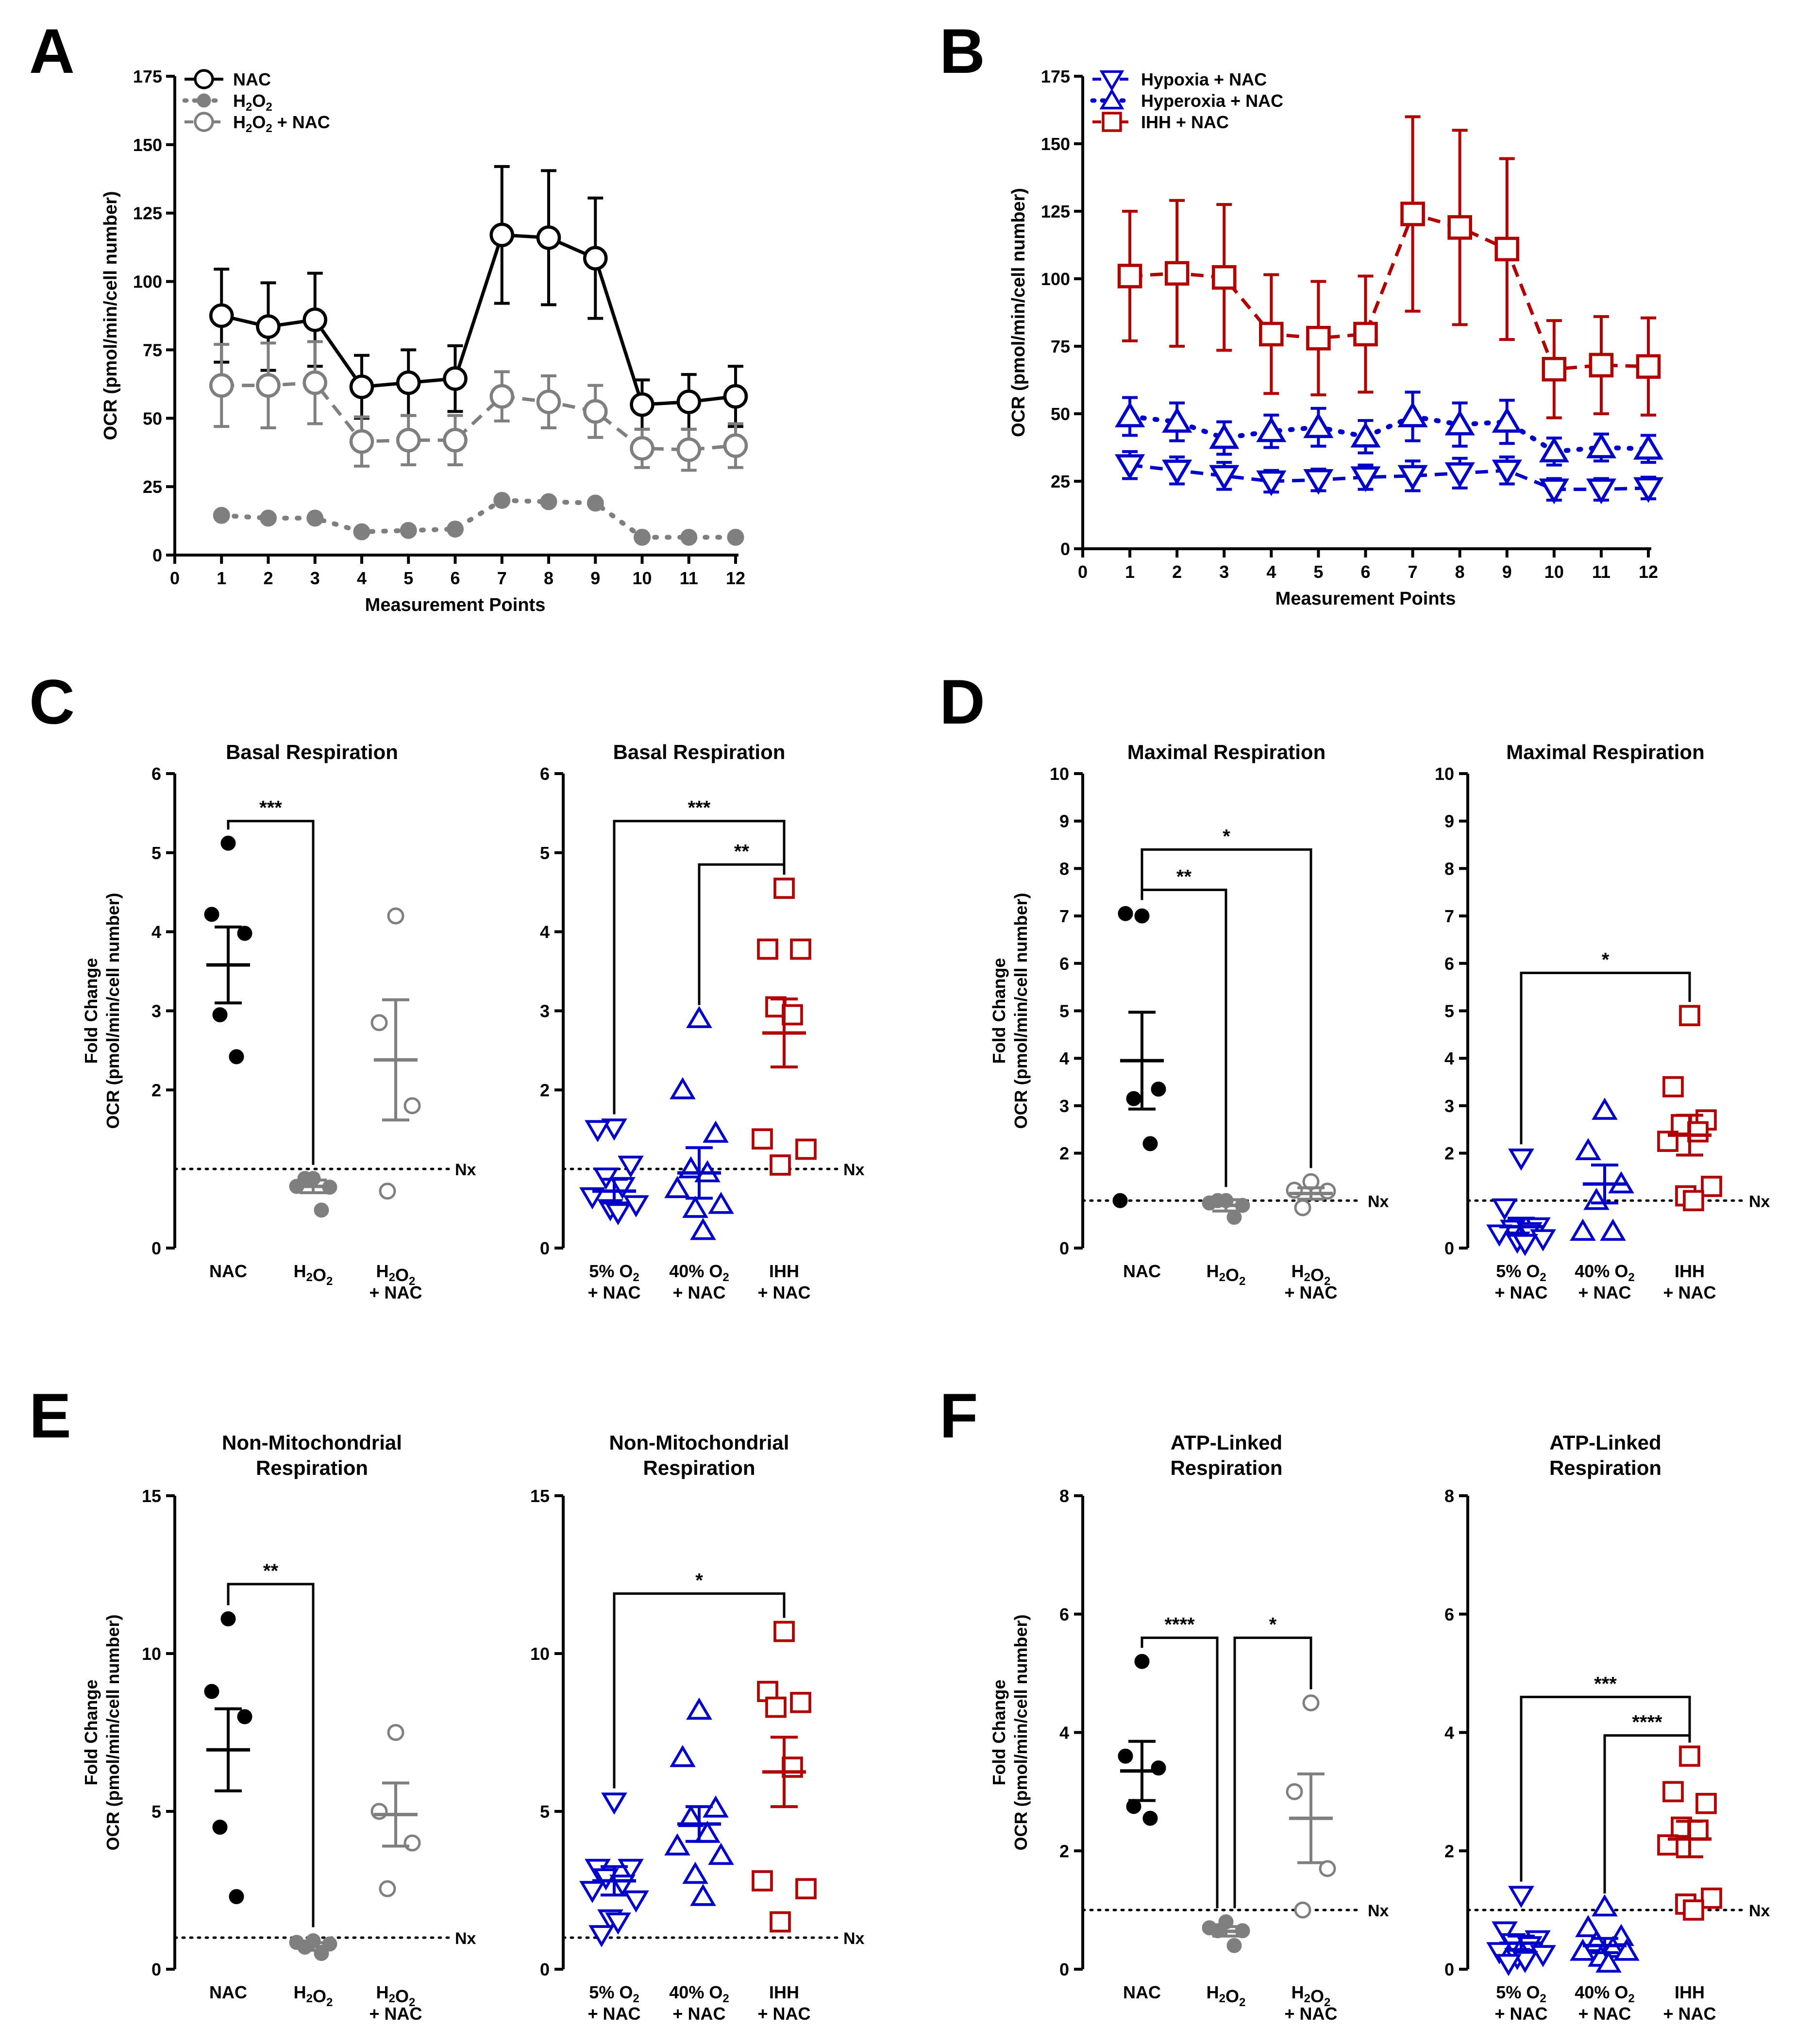 The image size is (1795, 2044). I want to click on y-axis-label-fold: Fold Change, so click(999, 1733).